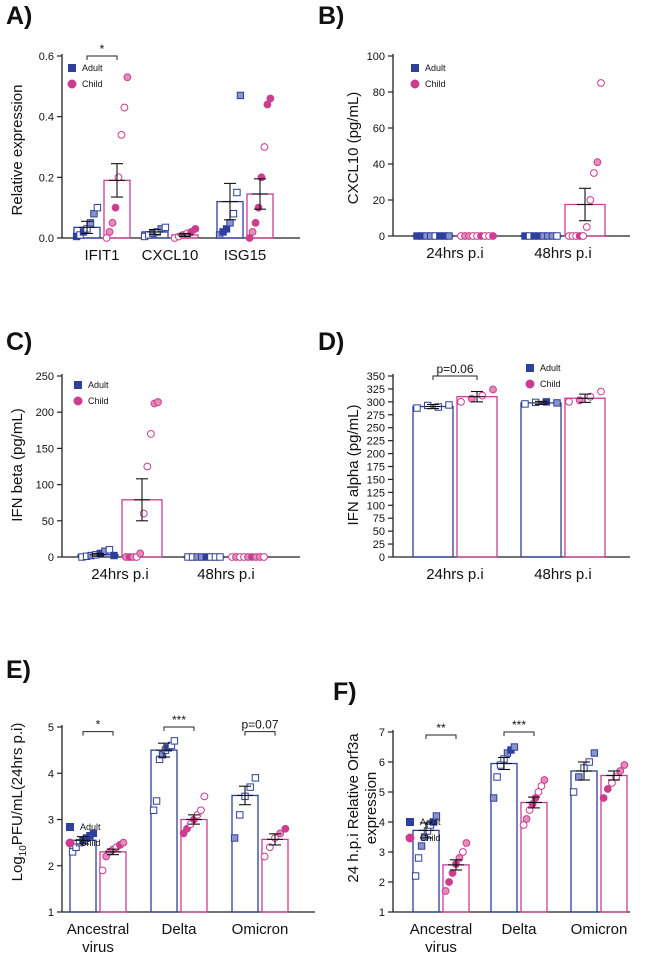 This screenshot has width=650, height=959. What do you see at coordinates (376, 442) in the screenshot?
I see `y-tick-label-d: 225` at bounding box center [376, 442].